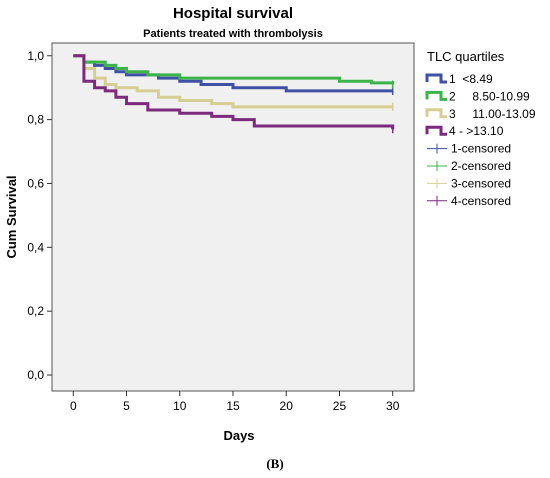  I want to click on legend-label-3: 3 11.00-13.09, so click(492, 114).